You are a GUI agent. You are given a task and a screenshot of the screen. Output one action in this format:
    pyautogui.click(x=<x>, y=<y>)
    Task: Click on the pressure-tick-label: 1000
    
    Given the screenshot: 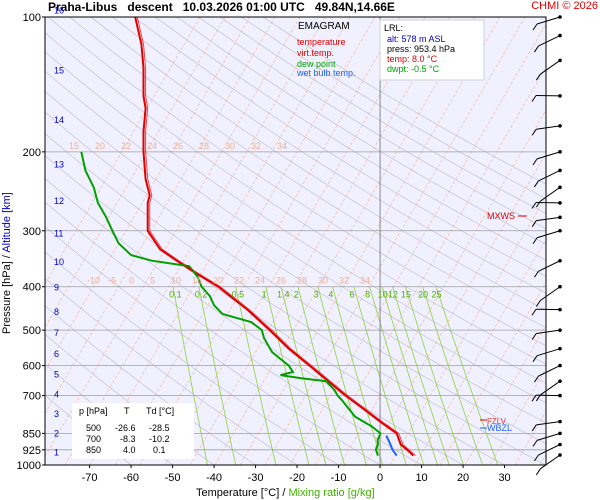 What is the action you would take?
    pyautogui.click(x=29, y=466)
    